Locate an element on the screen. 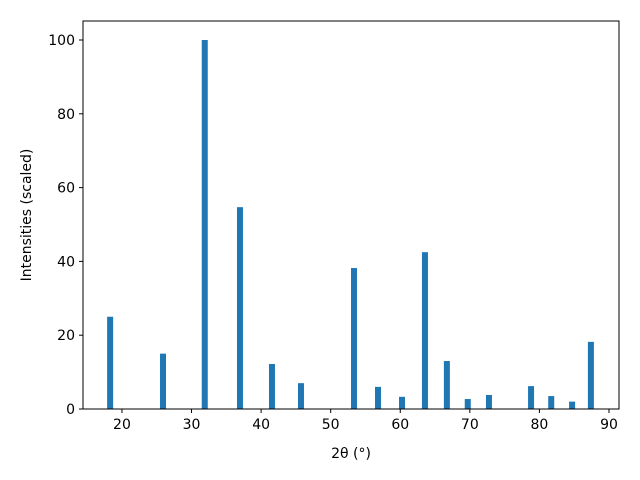  x-tick-label: 40 is located at coordinates (261, 425).